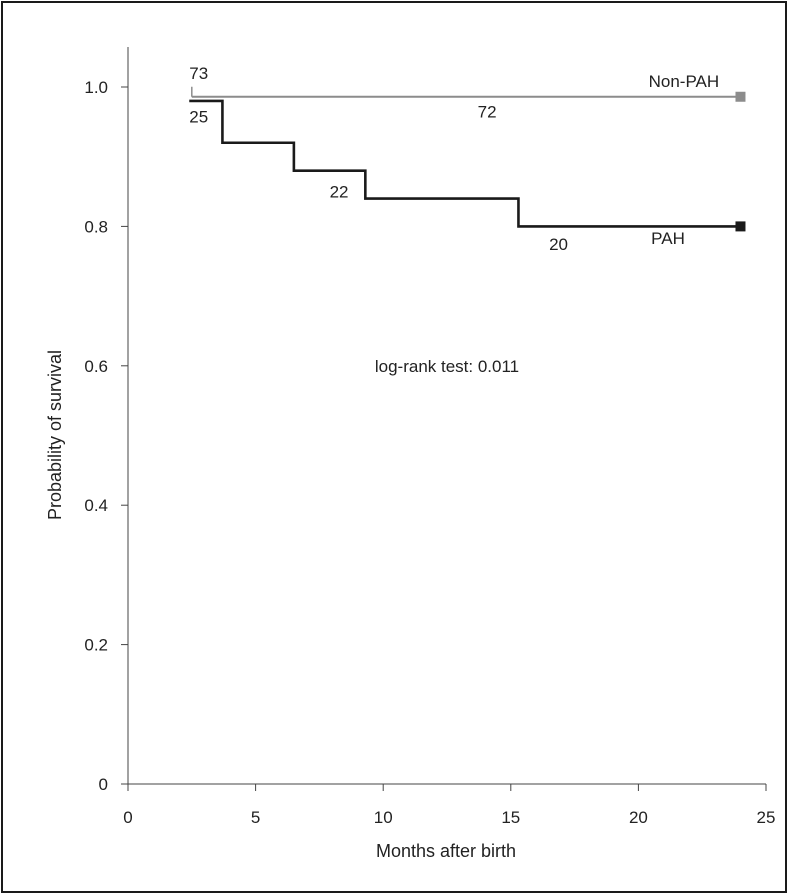  I want to click on y-tick-label: 1.0, so click(96, 87).